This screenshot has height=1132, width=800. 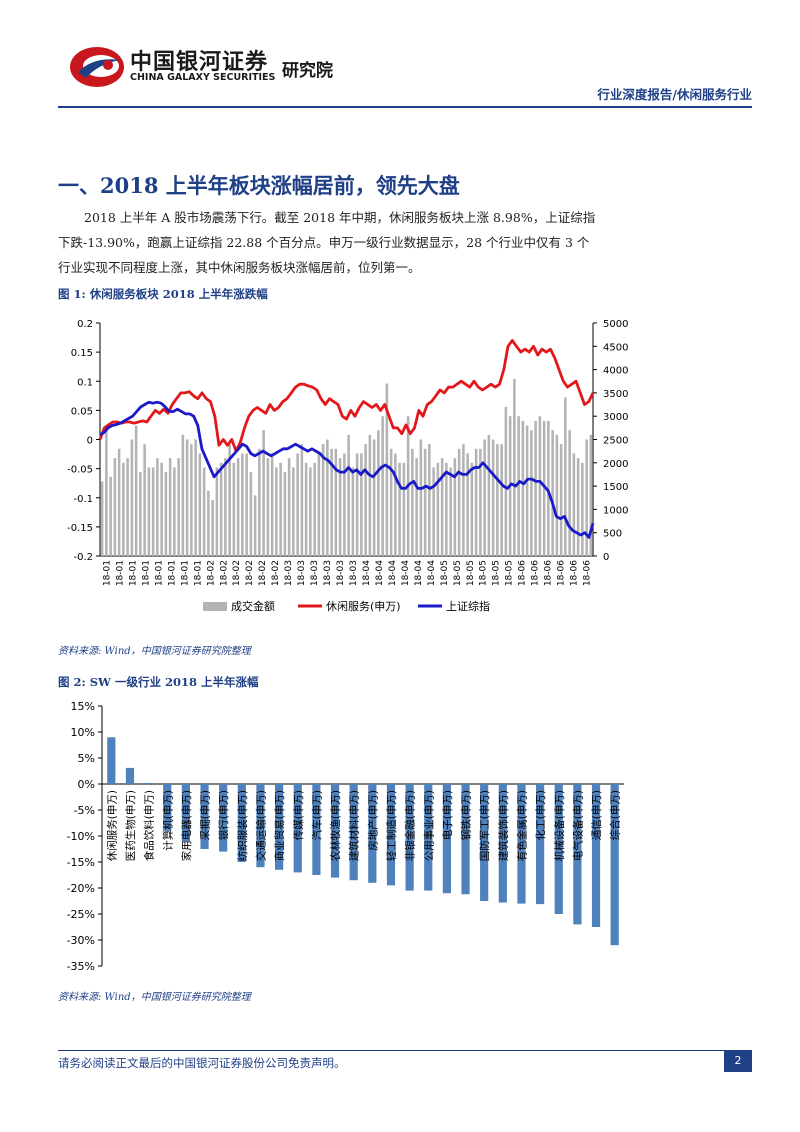 I want to click on company-logo-icon, so click(x=97, y=67).